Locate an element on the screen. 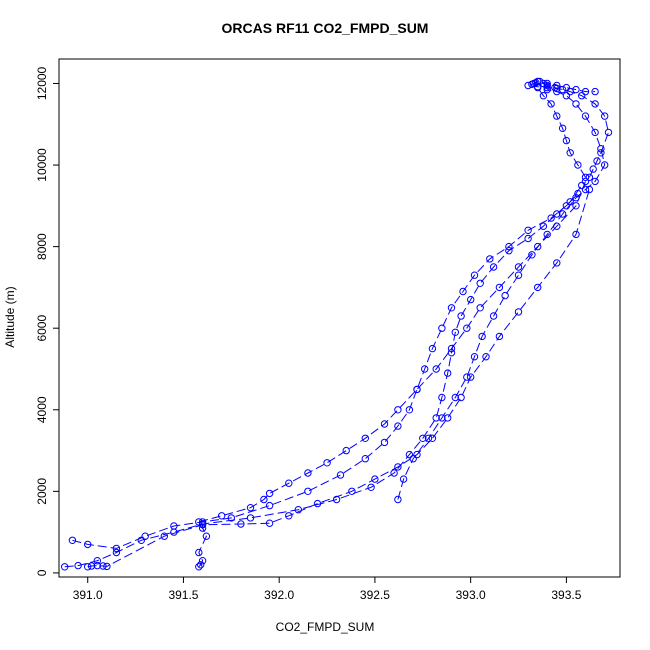 The image size is (650, 650). y-tick-label: 6000 is located at coordinates (42, 328).